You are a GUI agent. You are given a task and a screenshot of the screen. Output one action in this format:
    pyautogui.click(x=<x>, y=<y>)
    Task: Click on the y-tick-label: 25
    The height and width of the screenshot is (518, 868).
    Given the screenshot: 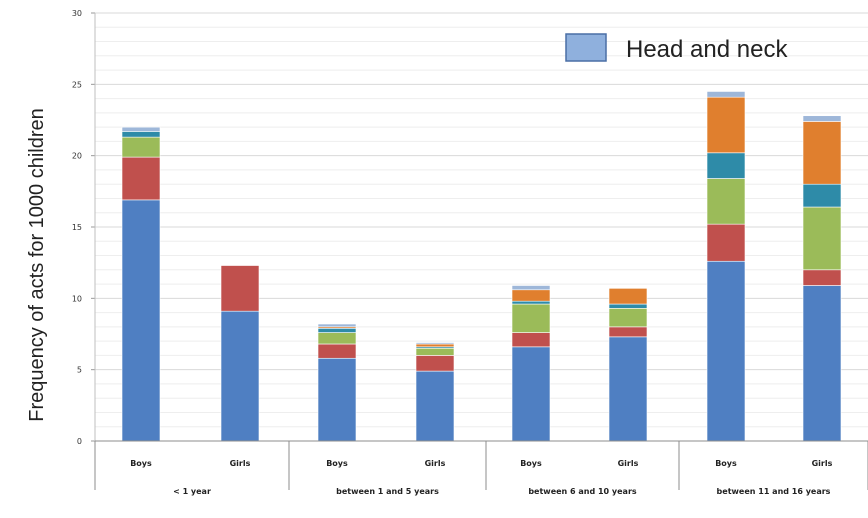 What is the action you would take?
    pyautogui.click(x=77, y=84)
    